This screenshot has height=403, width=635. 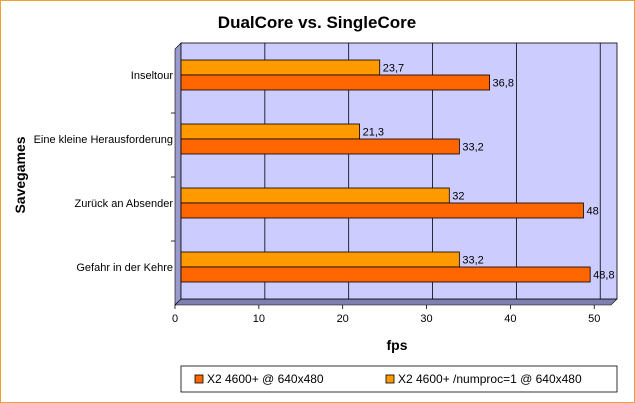 I want to click on x-tick-label: 50, so click(x=594, y=319).